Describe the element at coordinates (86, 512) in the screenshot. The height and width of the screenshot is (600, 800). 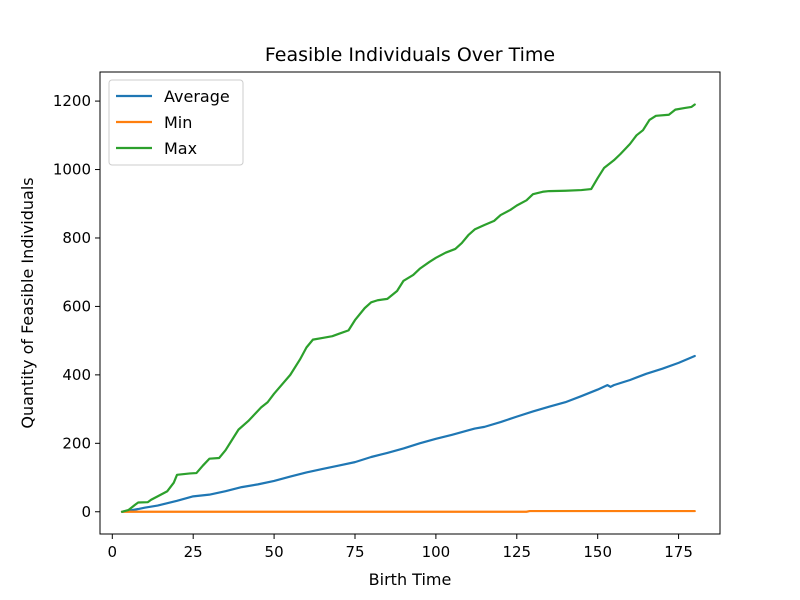
I see `y-tick-label: 0` at that location.